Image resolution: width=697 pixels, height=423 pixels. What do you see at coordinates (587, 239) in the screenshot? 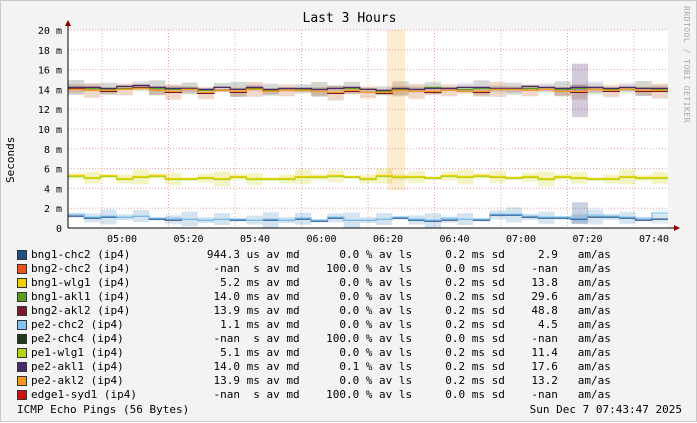
I see `x-tick-label: 07:20` at bounding box center [587, 239].